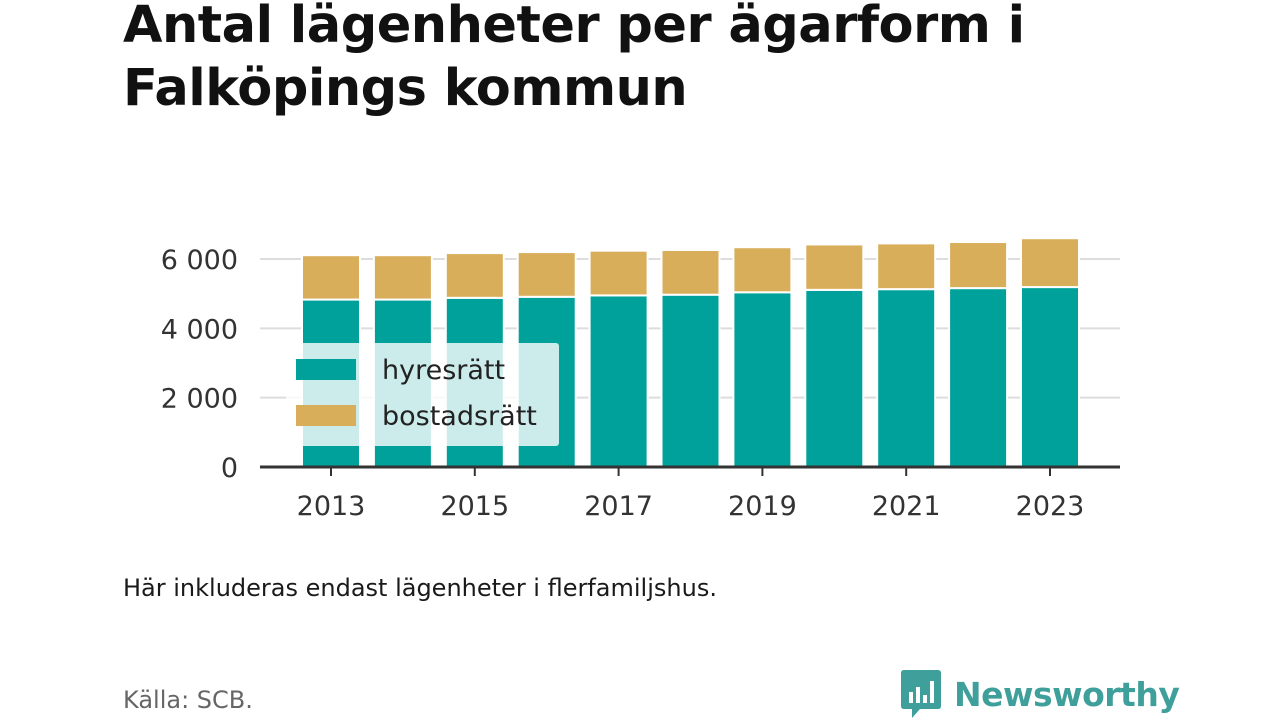 This screenshot has width=1280, height=720. Describe the element at coordinates (921, 694) in the screenshot. I see `newsworthy-bar-chart-icon` at that location.